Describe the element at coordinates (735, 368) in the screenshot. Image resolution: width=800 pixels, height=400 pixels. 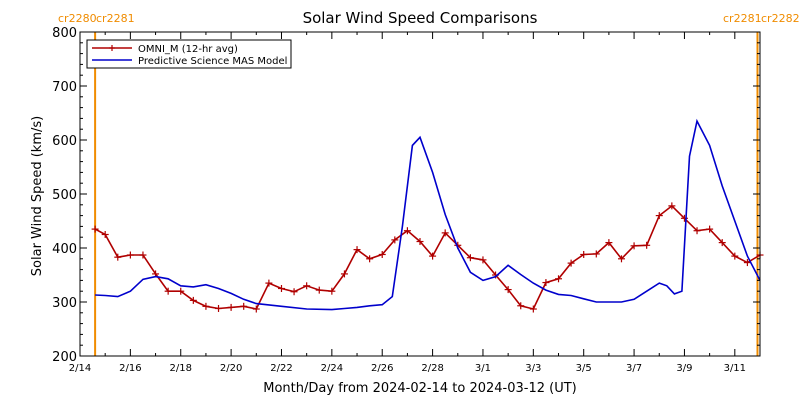
I see `x-tick-label: 3/11` at that location.